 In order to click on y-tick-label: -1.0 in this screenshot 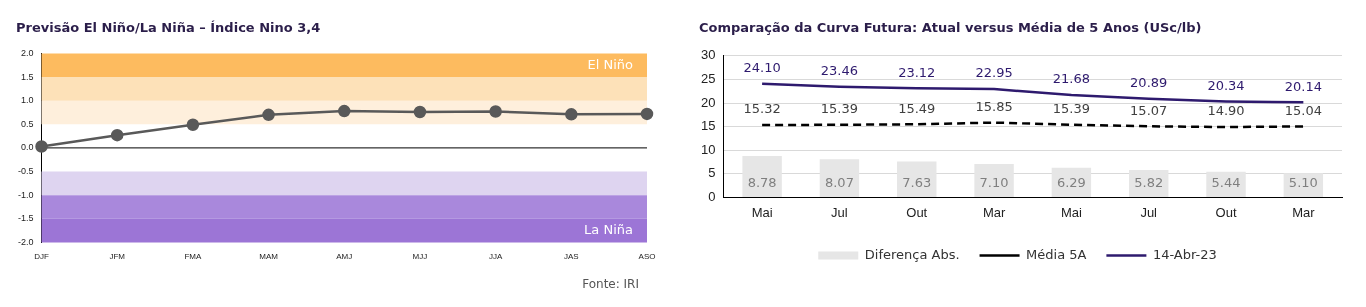, I will do `click(25, 194)`.